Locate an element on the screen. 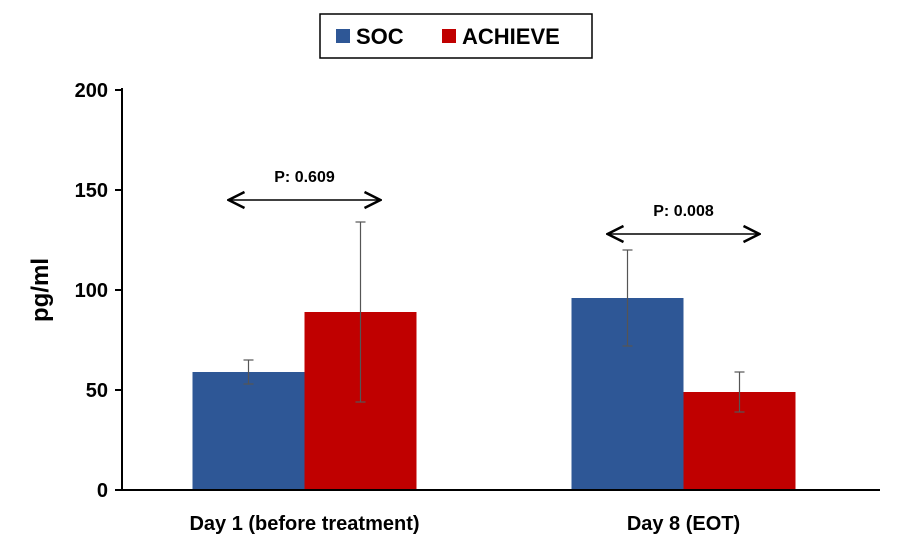 The image size is (900, 539). y-axis-ticks: 0 50 100 150 200 is located at coordinates (98, 291).